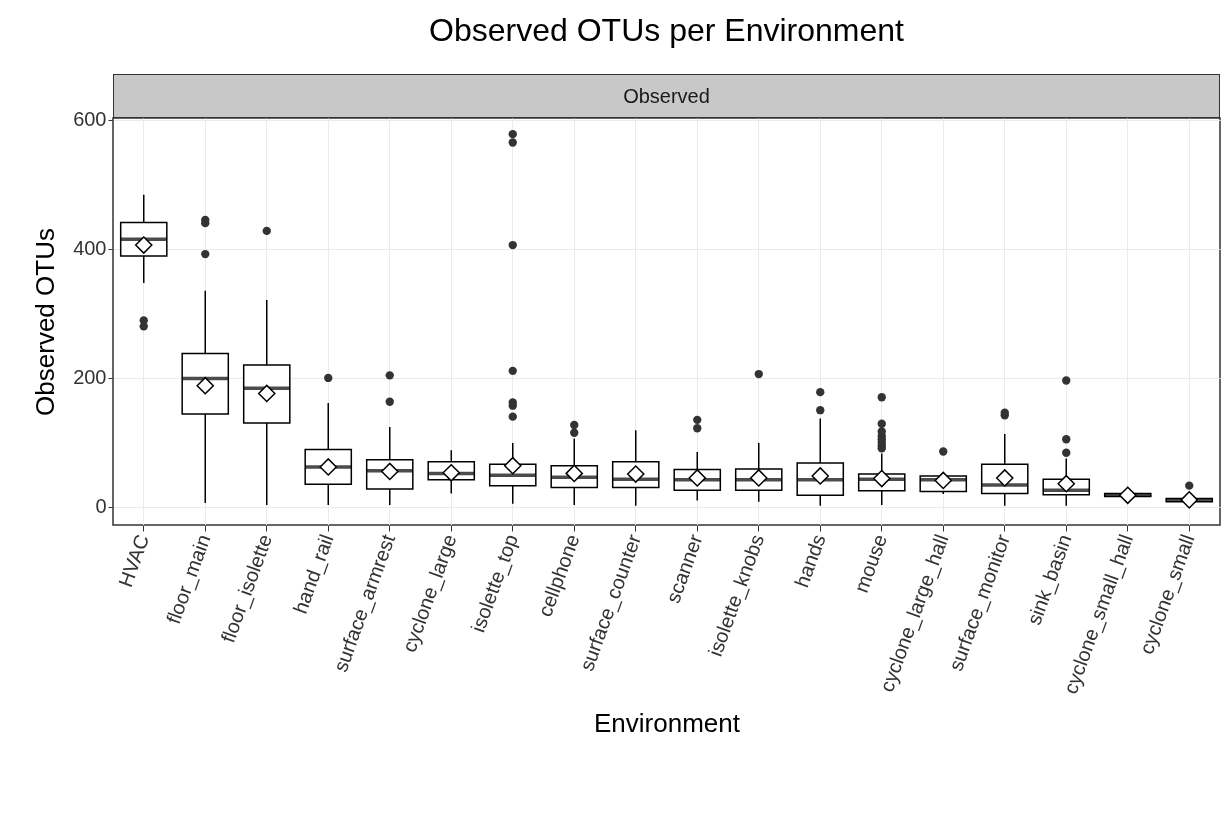 This screenshot has width=1225, height=816. What do you see at coordinates (666, 96) in the screenshot?
I see `chart-subtitle: Observed` at bounding box center [666, 96].